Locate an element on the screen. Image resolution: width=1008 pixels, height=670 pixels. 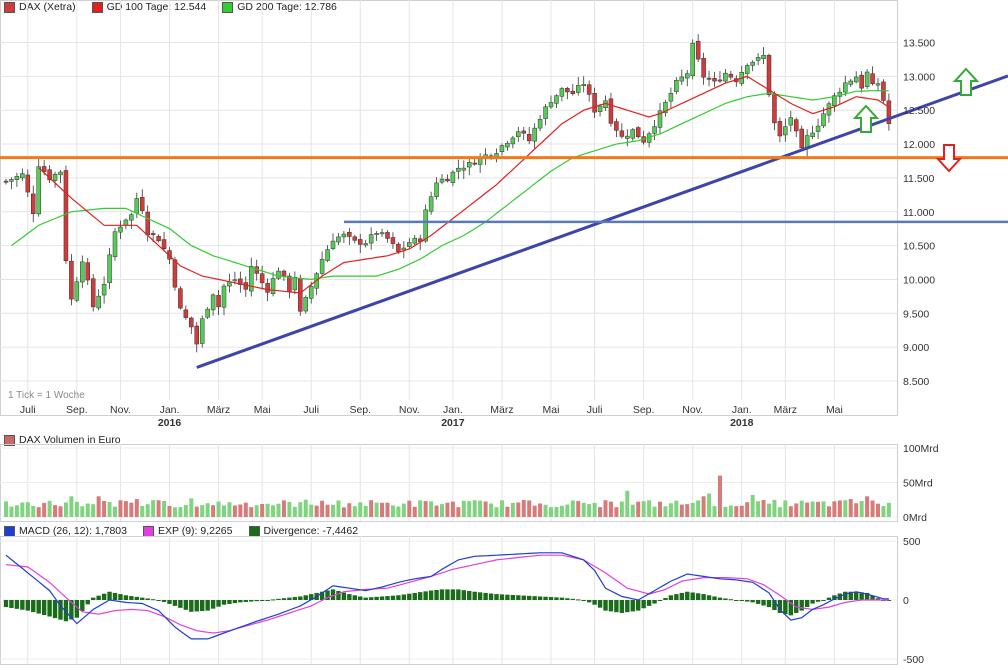
arrow-up-large is located at coordinates (966, 81).